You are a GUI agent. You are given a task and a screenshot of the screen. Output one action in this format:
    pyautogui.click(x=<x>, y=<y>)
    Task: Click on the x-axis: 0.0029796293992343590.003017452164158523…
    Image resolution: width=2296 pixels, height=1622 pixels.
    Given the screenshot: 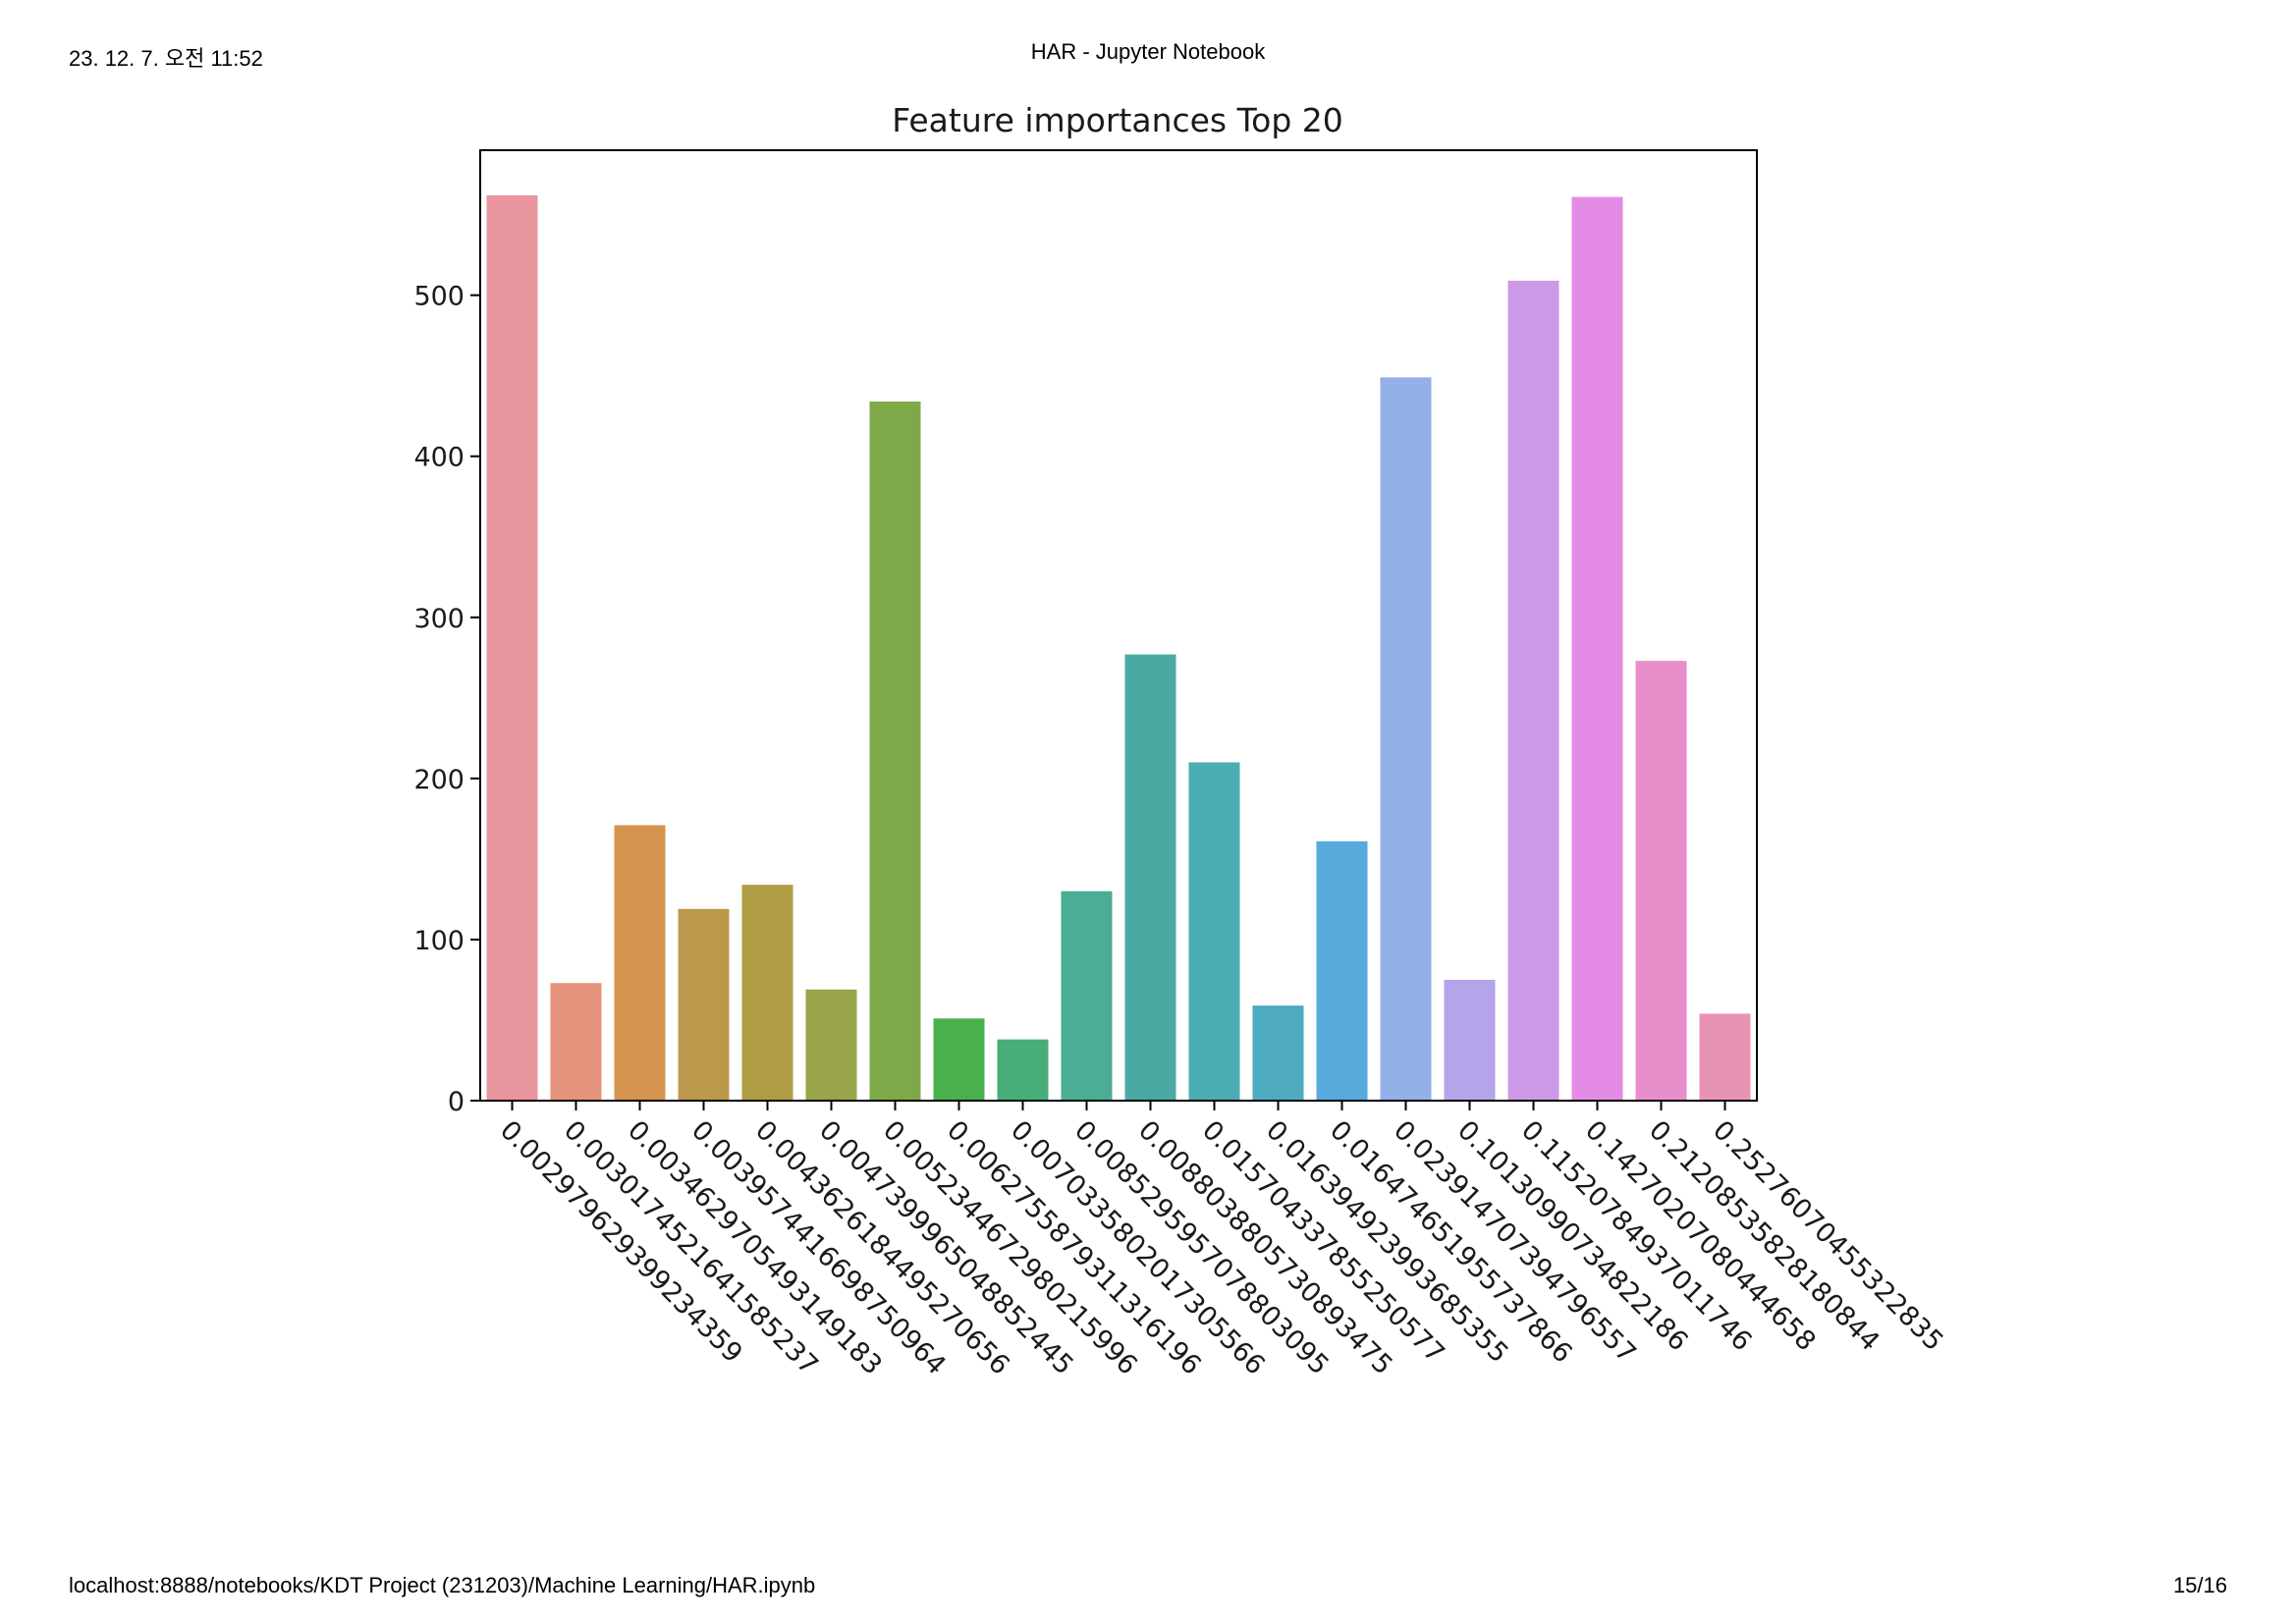 What is the action you would take?
    pyautogui.click(x=1221, y=1241)
    